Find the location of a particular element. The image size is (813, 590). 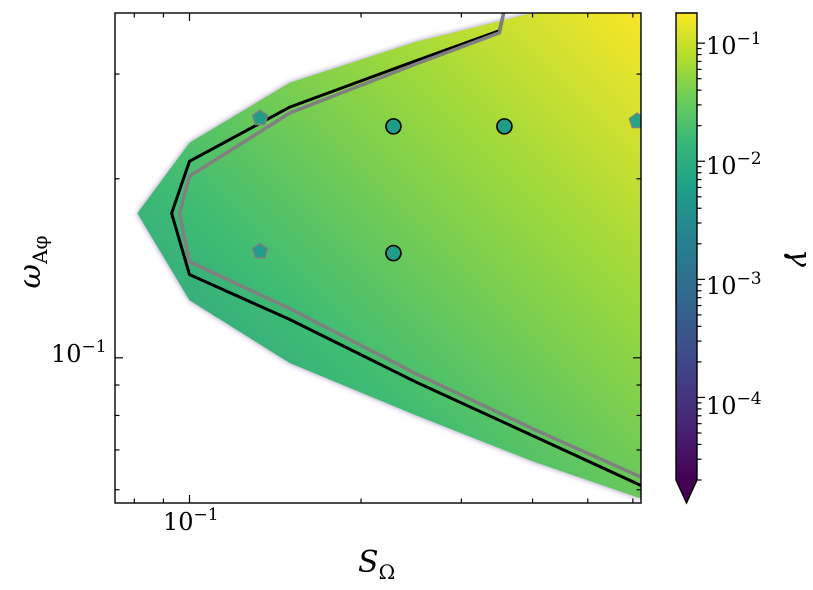

colorbar-label: γ is located at coordinates (797, 258).